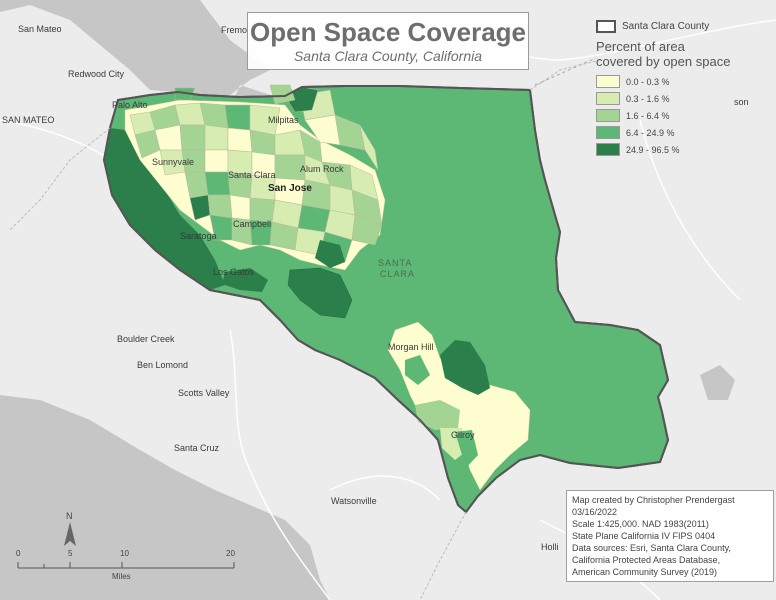  What do you see at coordinates (234, 30) in the screenshot?
I see `label-fremont: Fremo` at bounding box center [234, 30].